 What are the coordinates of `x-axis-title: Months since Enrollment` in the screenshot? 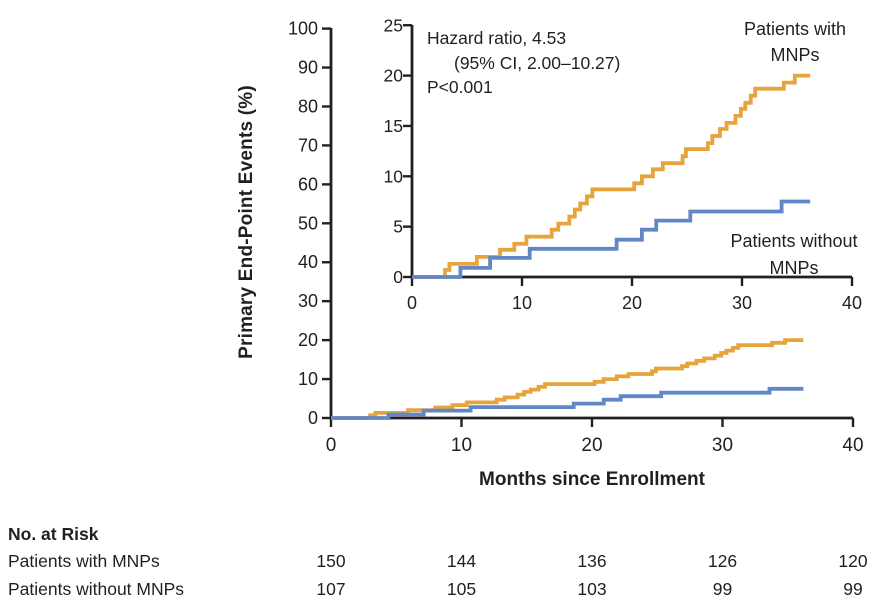 It's located at (592, 479).